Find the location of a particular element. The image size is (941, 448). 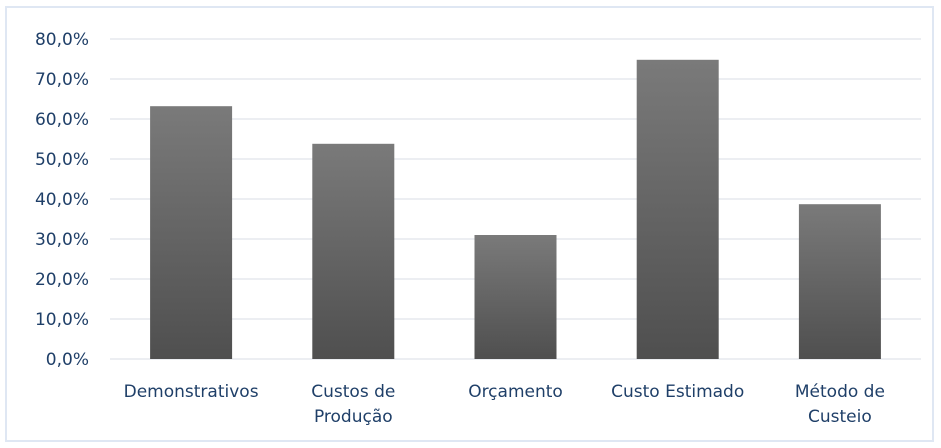

x-category-label-line: Custos de is located at coordinates (353, 392).